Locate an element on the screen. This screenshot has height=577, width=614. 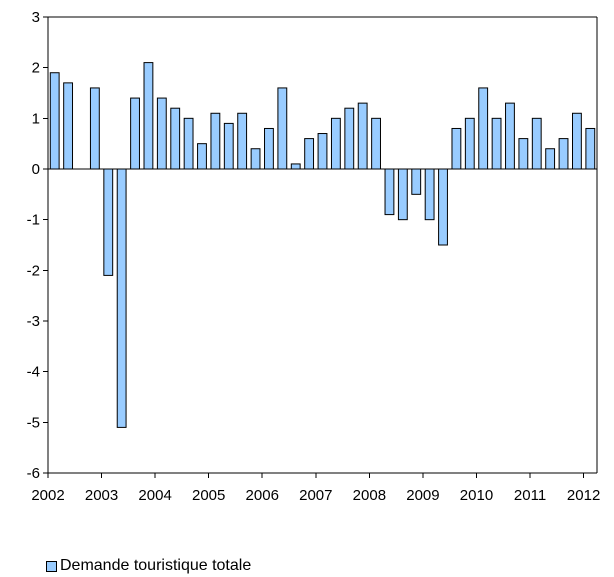
y-tick-label: -2 is located at coordinates (33, 270).